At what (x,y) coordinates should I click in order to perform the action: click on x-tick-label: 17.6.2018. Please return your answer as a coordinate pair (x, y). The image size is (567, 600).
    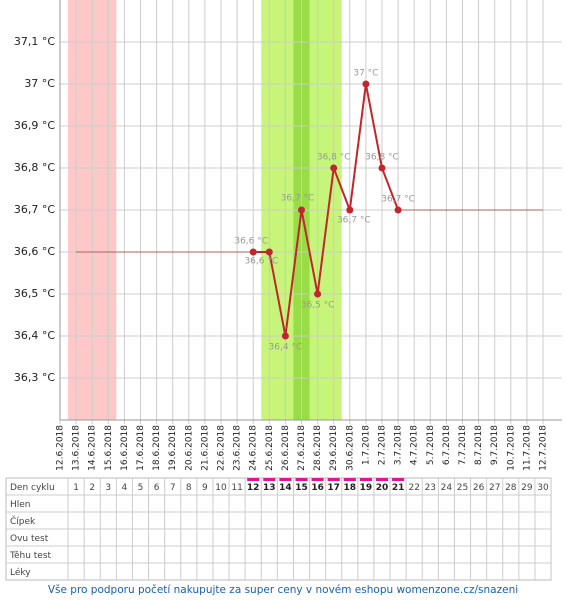
    Looking at the image, I should click on (141, 448).